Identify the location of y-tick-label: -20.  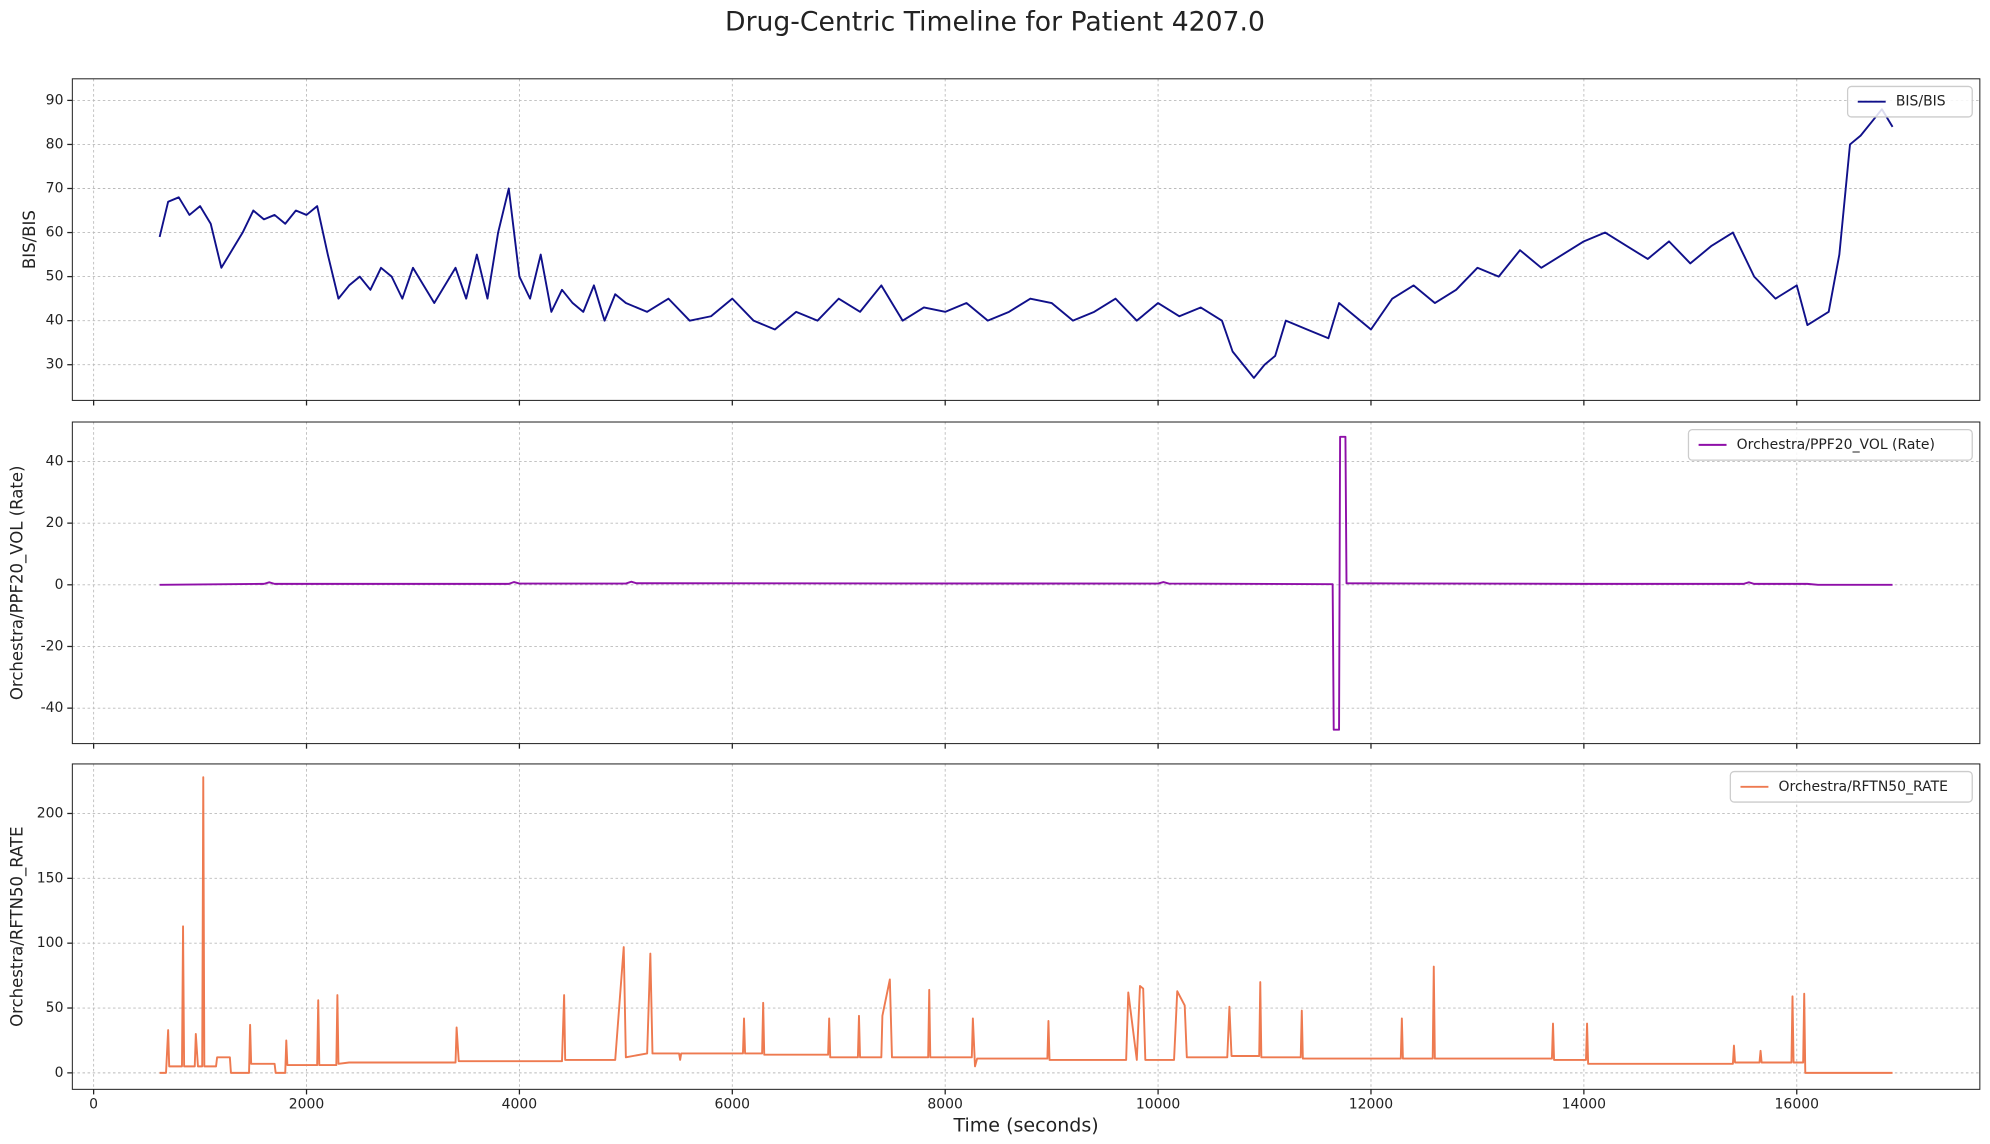
(52, 646).